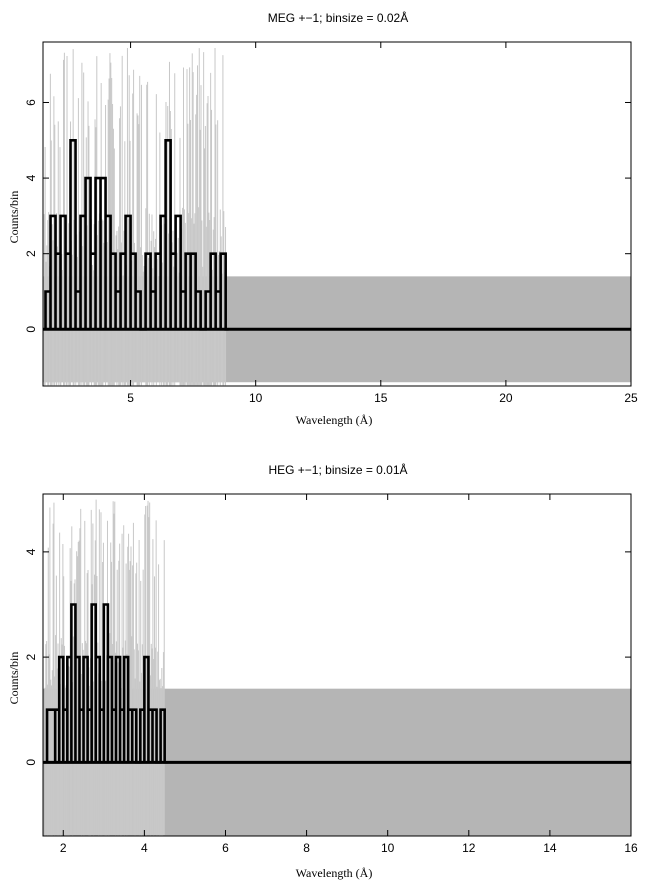 The width and height of the screenshot is (649, 891). Describe the element at coordinates (381, 398) in the screenshot. I see `x-tick-label: 15` at that location.